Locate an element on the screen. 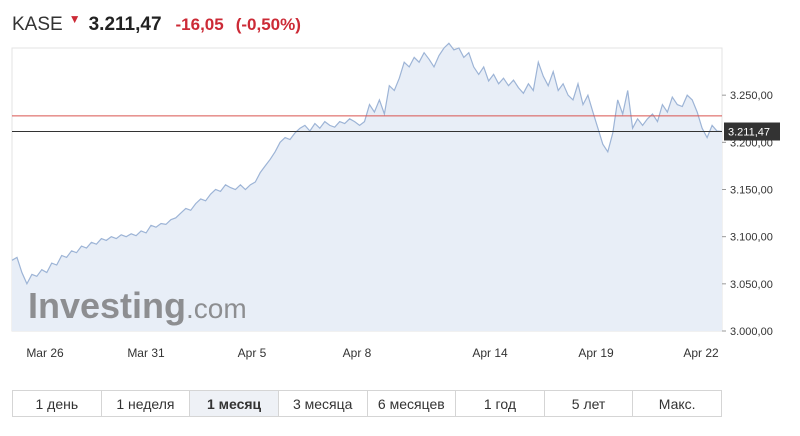 The image size is (800, 436). x-tick-label: Apr 8 is located at coordinates (357, 353).